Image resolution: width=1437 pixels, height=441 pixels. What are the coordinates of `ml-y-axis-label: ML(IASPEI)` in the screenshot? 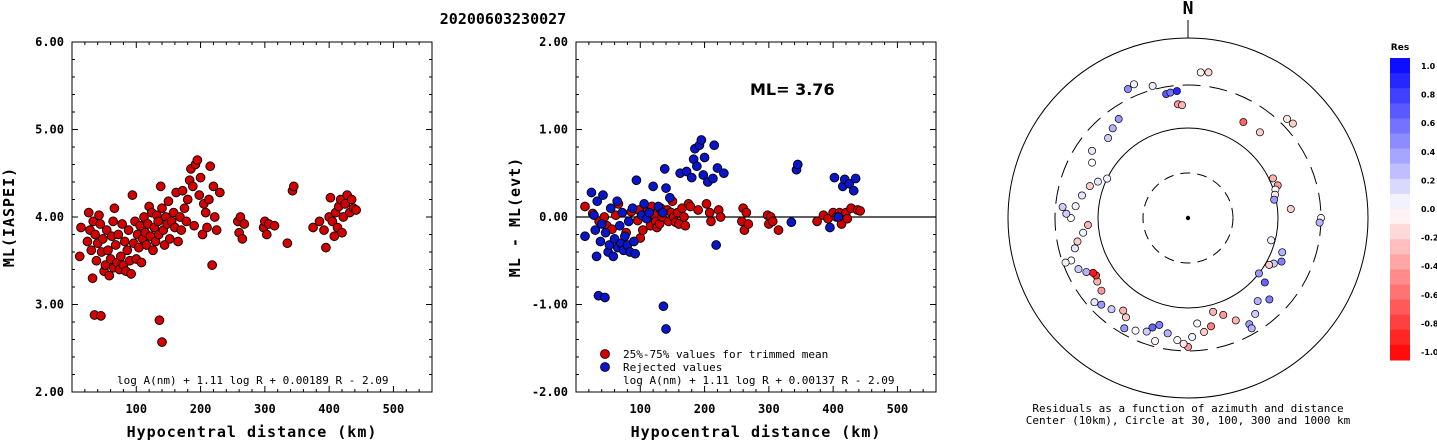 It's located at (9, 217).